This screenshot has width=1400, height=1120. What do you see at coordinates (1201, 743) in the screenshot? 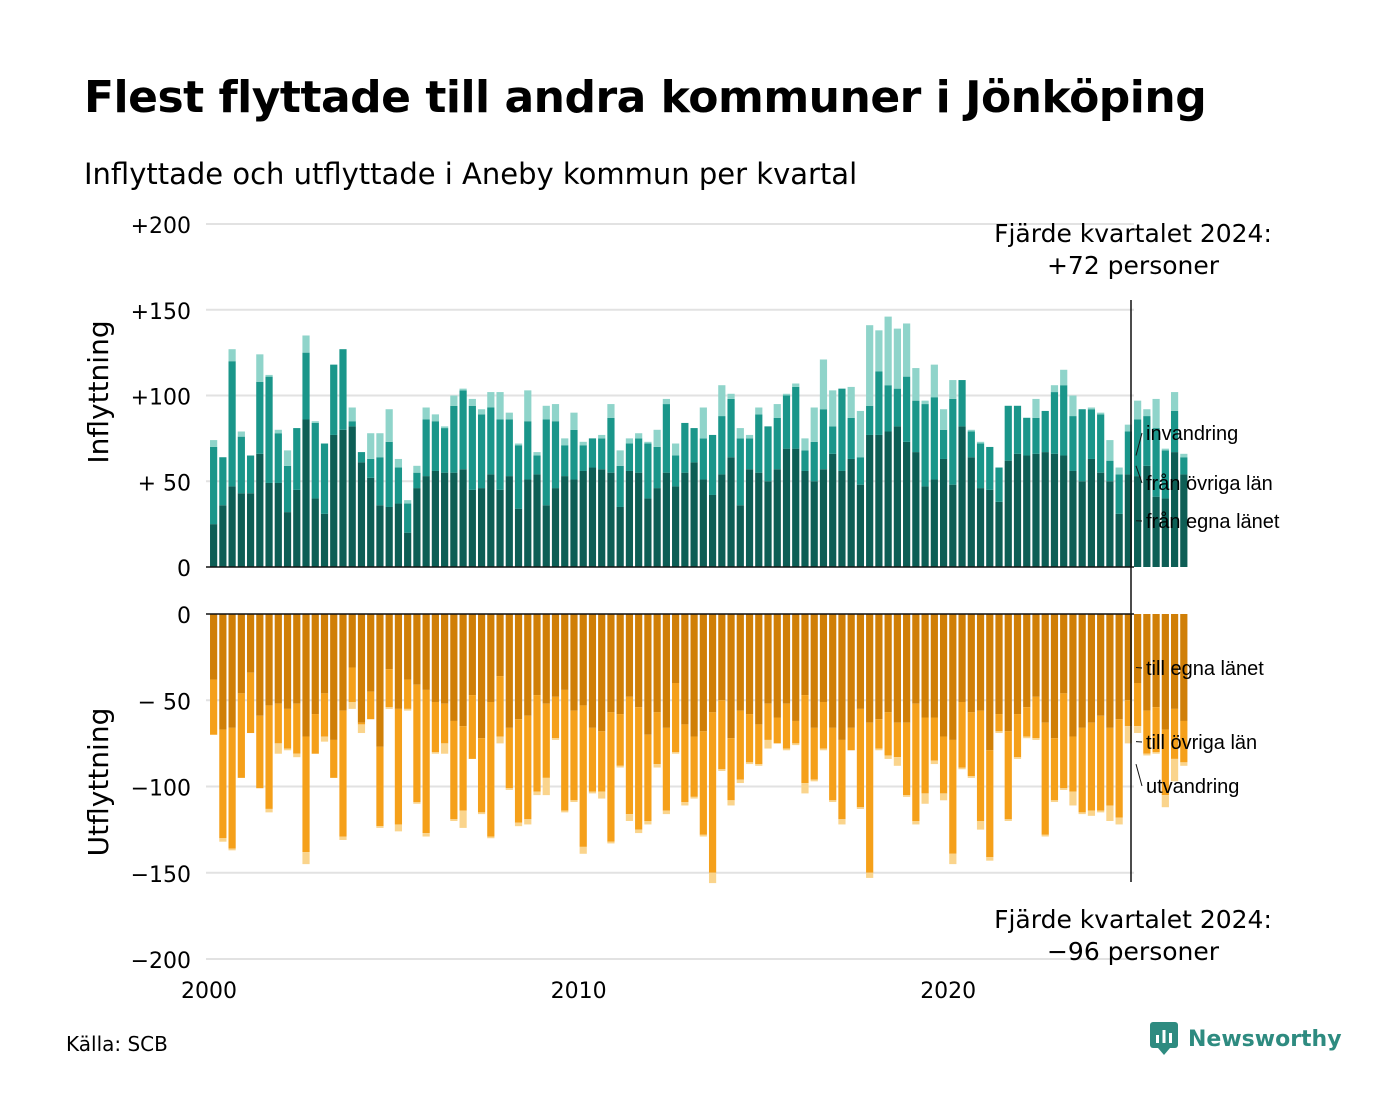
I see `series-label-outflow: till övriga län` at bounding box center [1201, 743].